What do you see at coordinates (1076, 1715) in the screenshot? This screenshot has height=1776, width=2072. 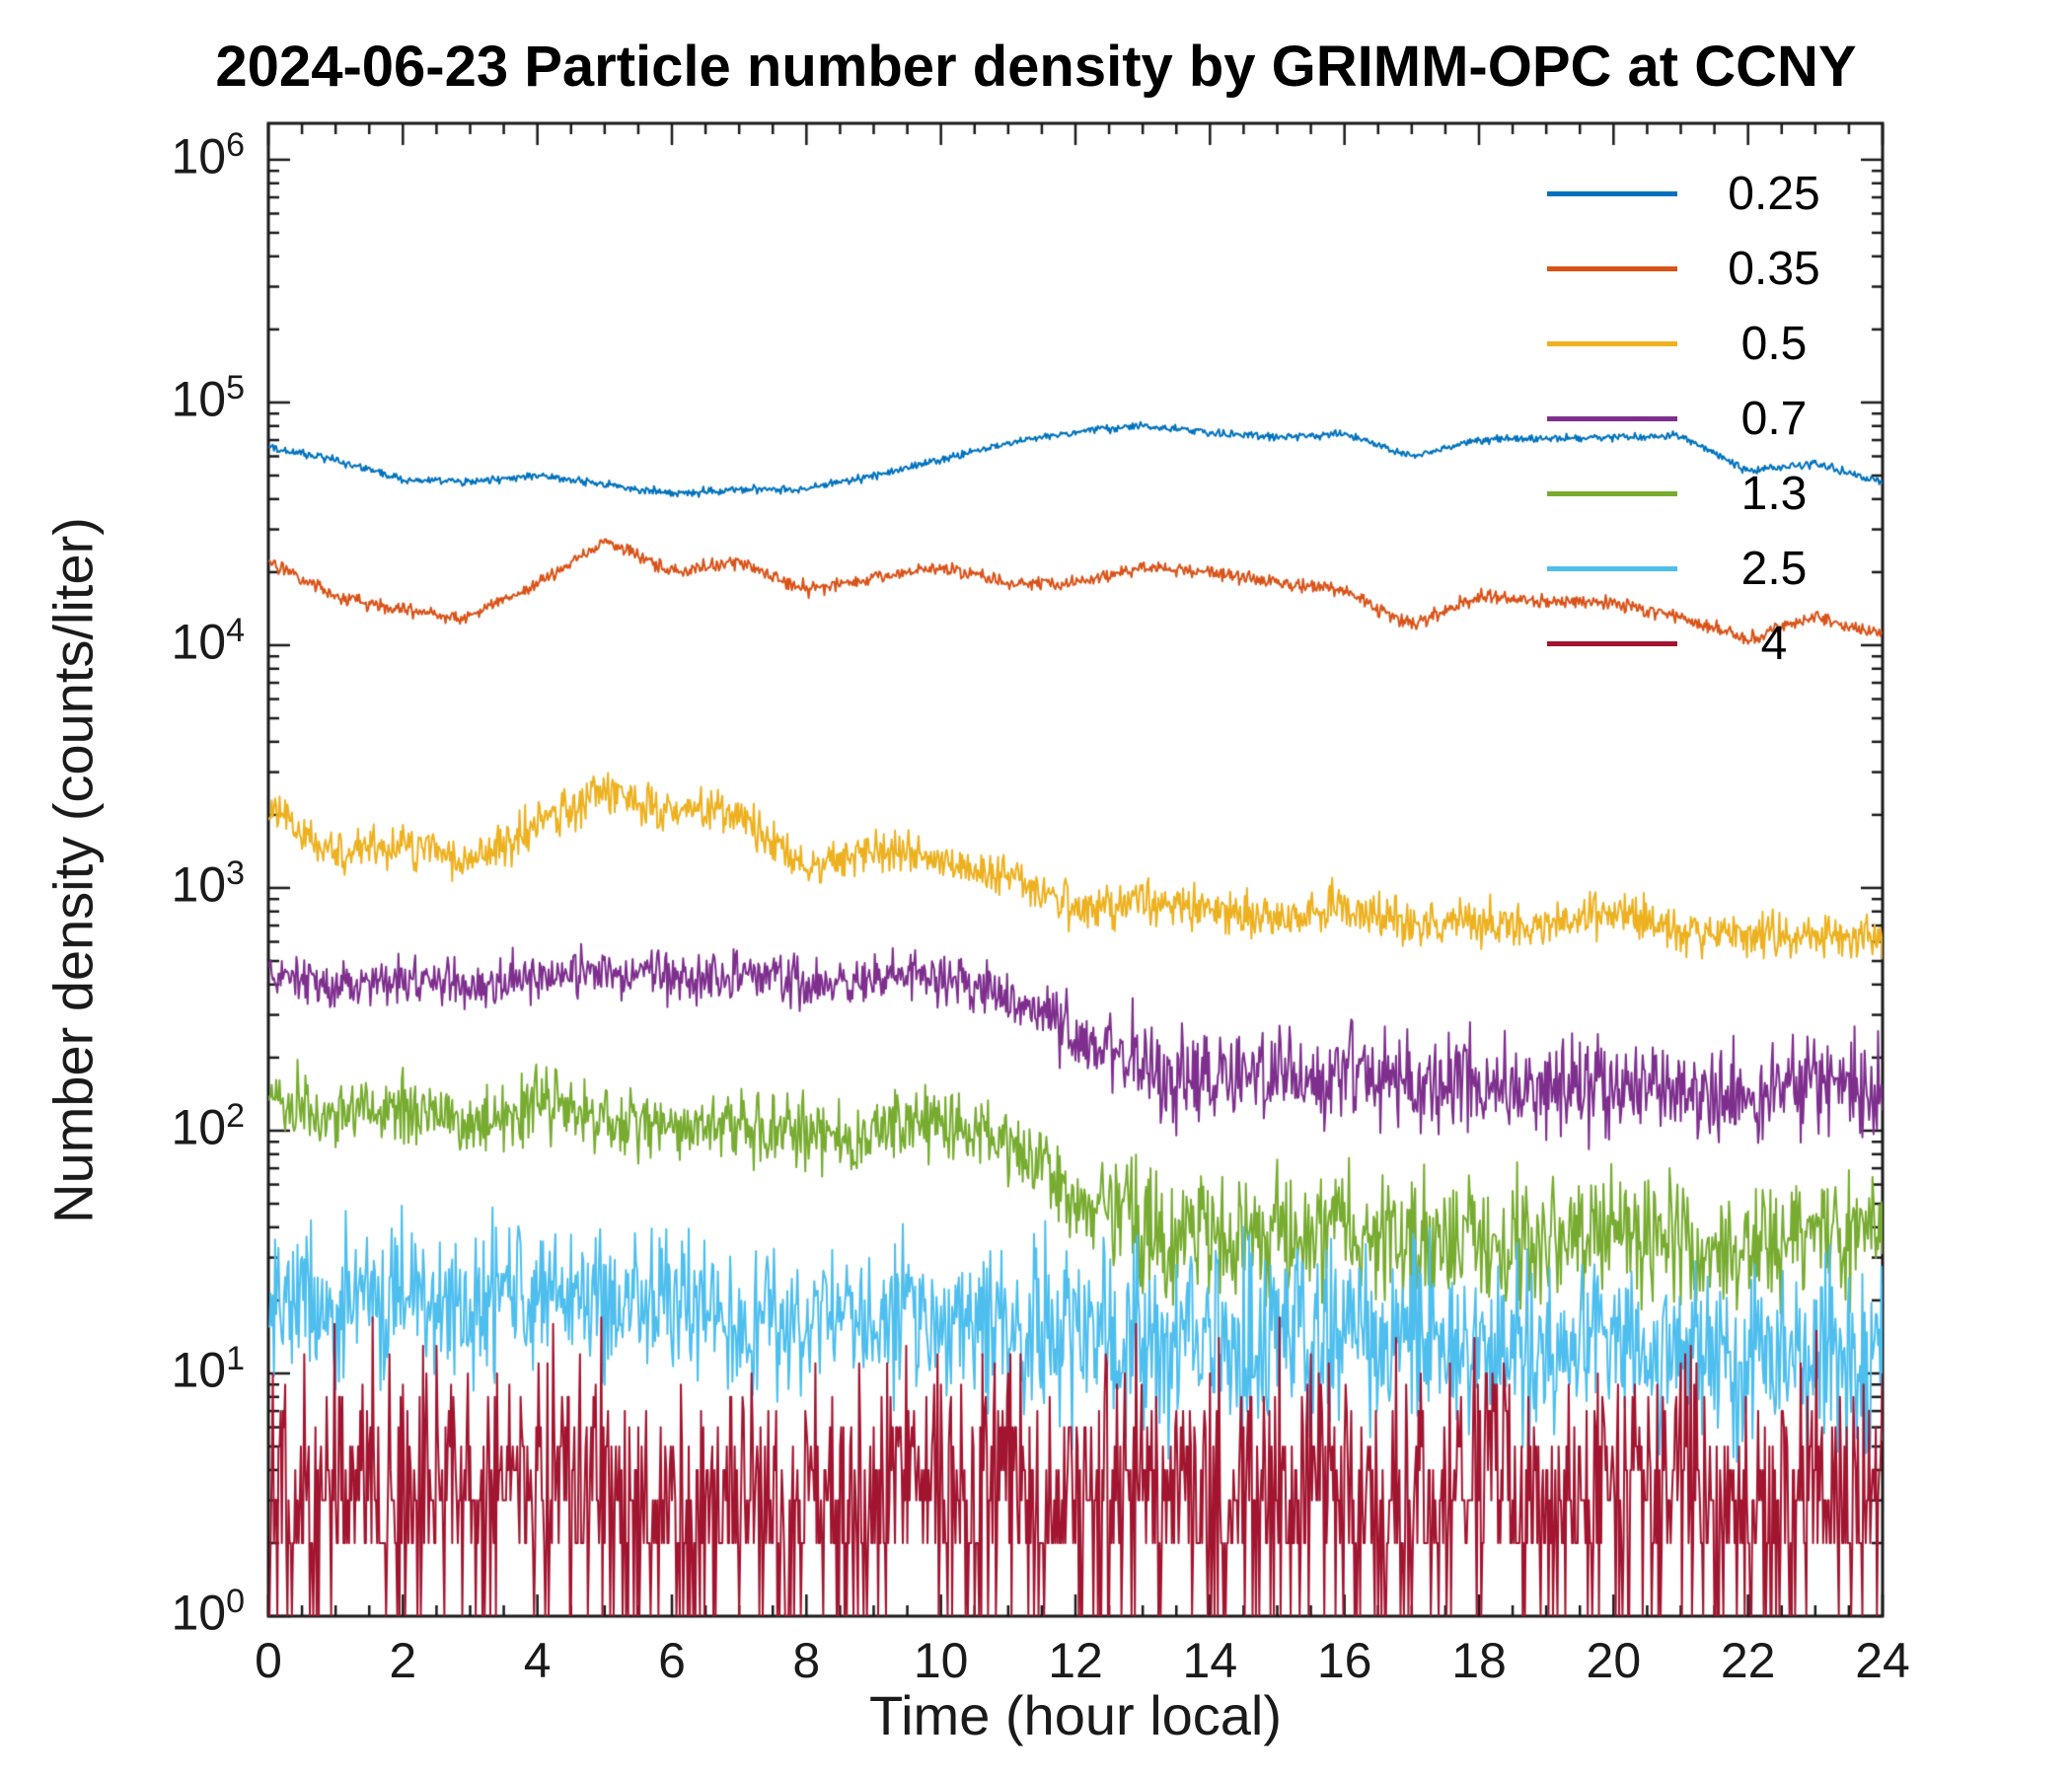 I see `x-axis-label: Time (hour local)` at bounding box center [1076, 1715].